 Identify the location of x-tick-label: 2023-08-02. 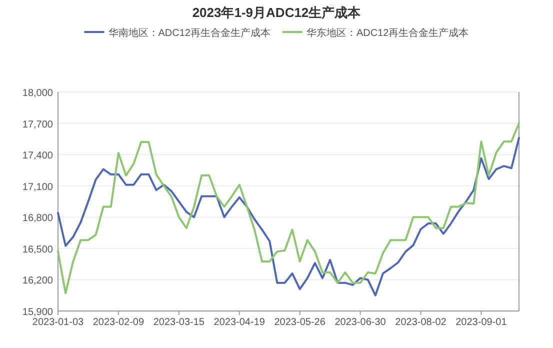
(421, 322).